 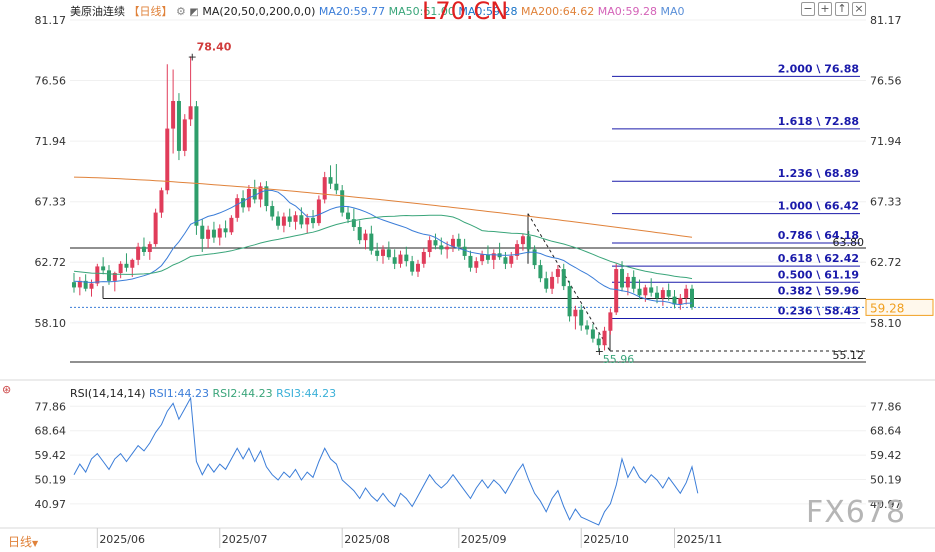 What do you see at coordinates (108, 393) in the screenshot?
I see `rsi-label: RSI(14,14,14)` at bounding box center [108, 393].